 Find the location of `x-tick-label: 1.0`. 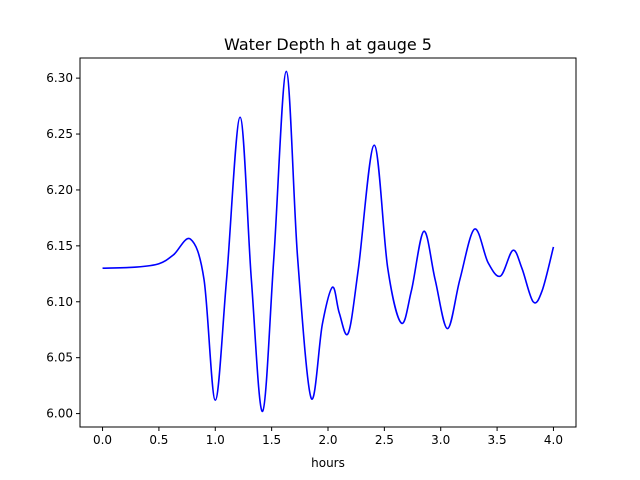

x-tick-label: 1.0 is located at coordinates (215, 440).